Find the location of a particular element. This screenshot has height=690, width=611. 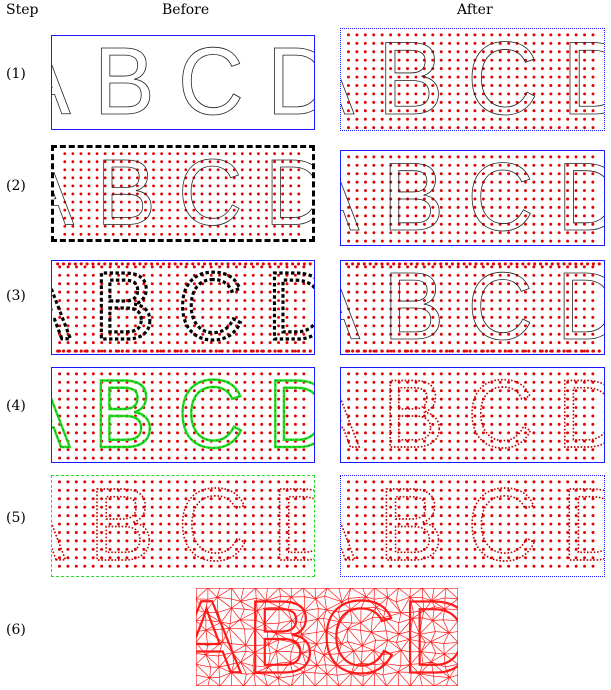

letters-svg: ABCD is located at coordinates (183, 82).